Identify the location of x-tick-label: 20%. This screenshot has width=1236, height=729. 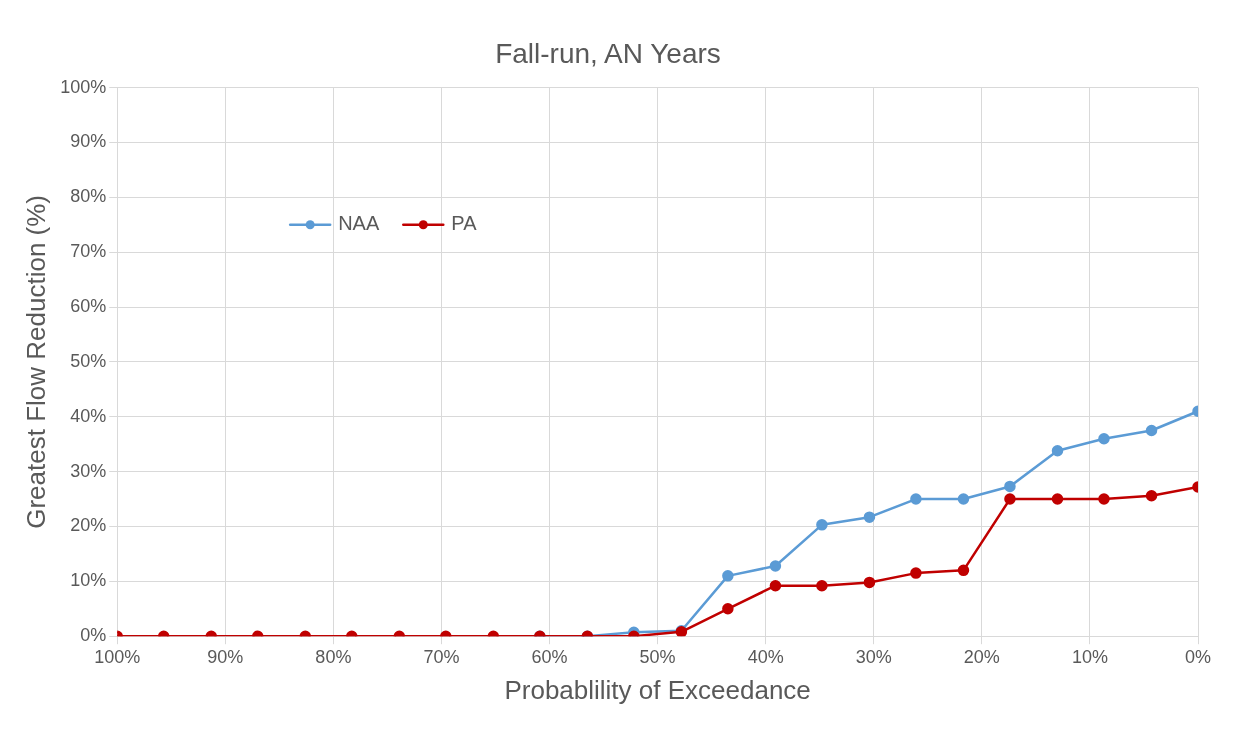
(981, 656).